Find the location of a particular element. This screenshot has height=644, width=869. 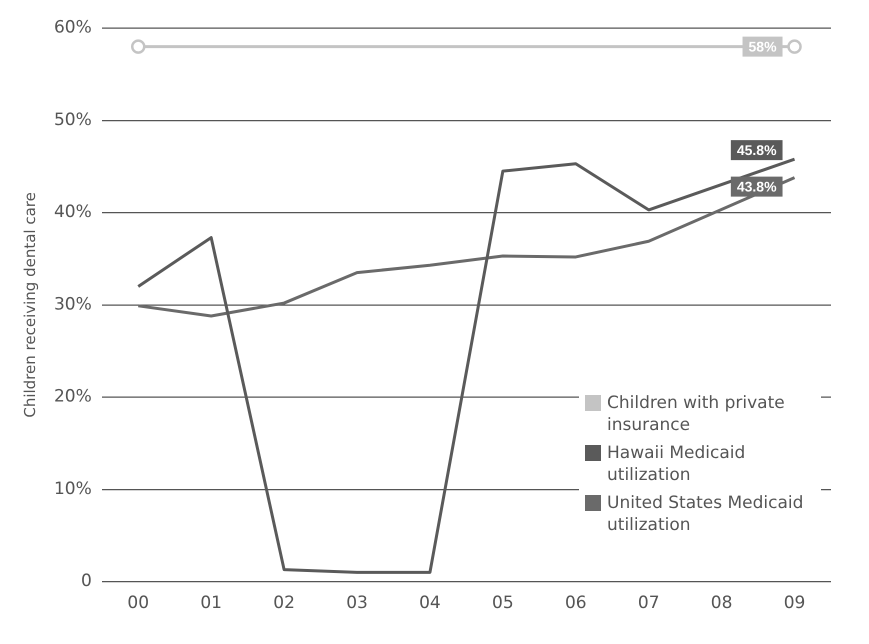

x-tick-label: 07 is located at coordinates (649, 603).